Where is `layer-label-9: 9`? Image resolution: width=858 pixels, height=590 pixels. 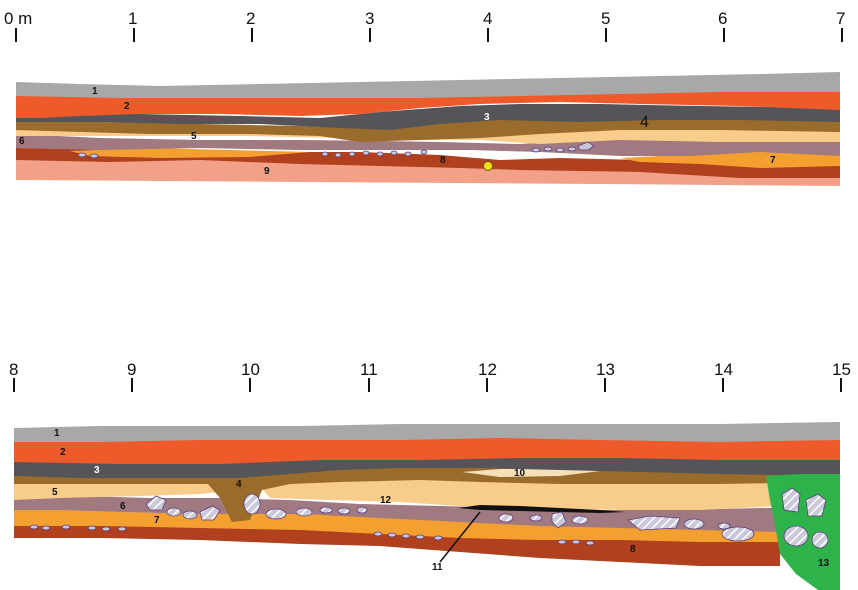
layer-label-9: 9 is located at coordinates (267, 171).